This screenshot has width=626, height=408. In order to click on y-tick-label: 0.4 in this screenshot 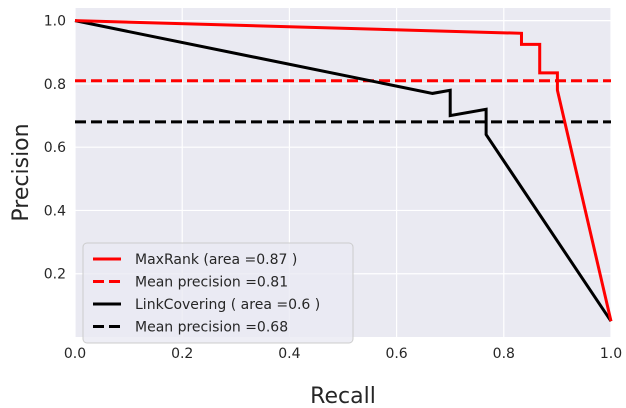, I will do `click(55, 211)`.